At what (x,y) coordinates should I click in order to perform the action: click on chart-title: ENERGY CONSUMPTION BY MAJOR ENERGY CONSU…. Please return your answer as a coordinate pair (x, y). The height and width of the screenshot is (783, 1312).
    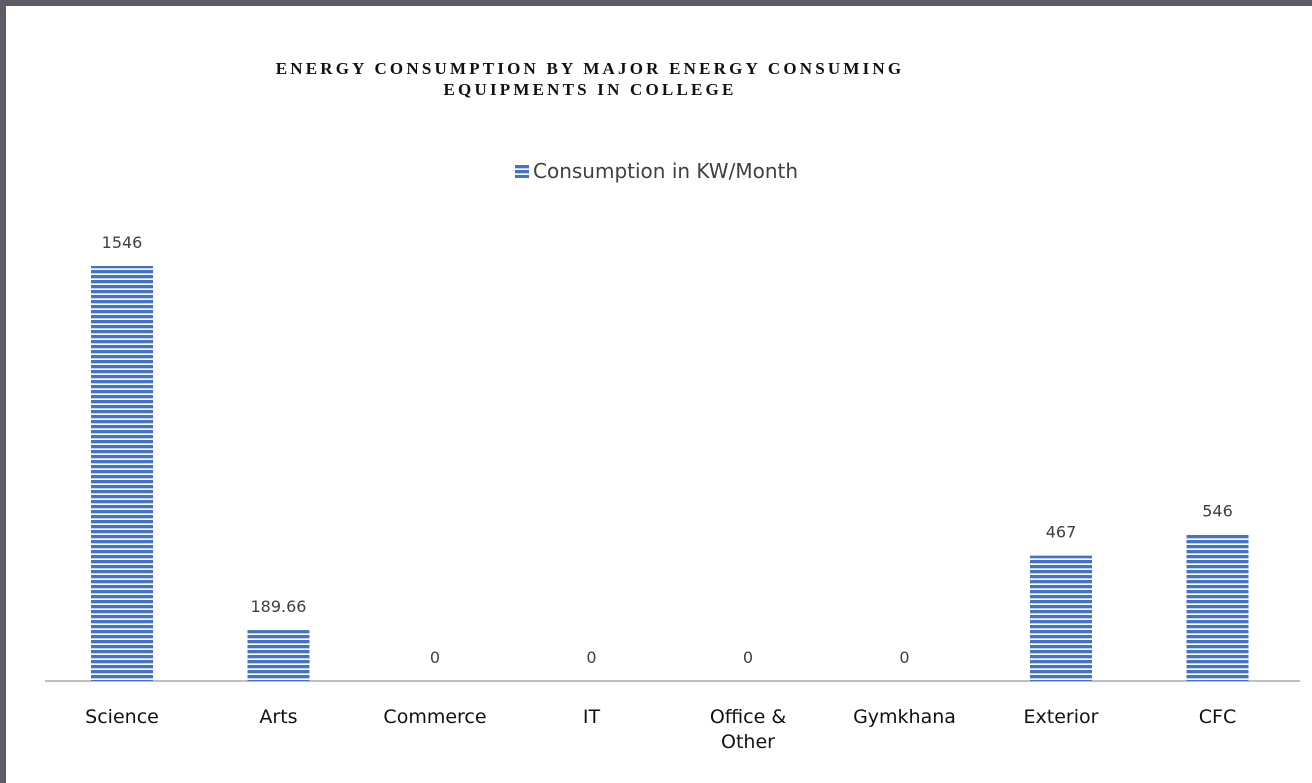
    Looking at the image, I should click on (590, 79).